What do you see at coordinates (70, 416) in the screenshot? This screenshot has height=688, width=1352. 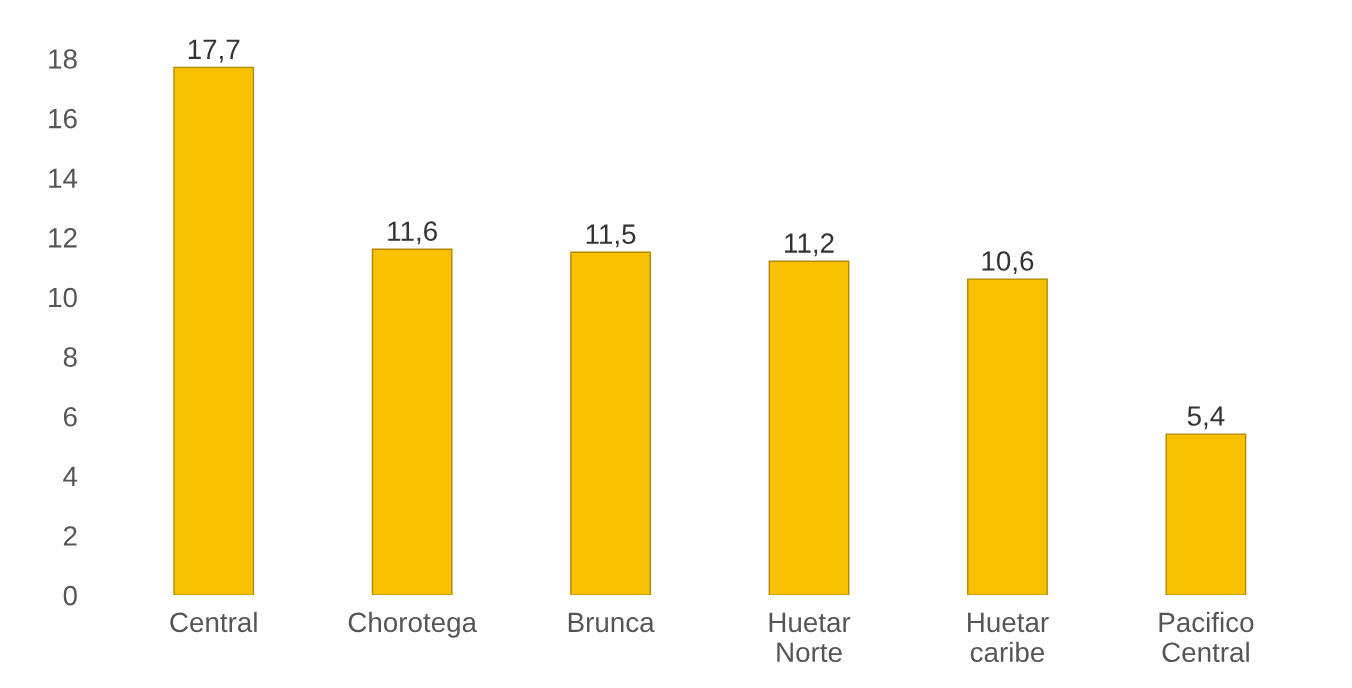 I see `y-tick-label: 6` at bounding box center [70, 416].